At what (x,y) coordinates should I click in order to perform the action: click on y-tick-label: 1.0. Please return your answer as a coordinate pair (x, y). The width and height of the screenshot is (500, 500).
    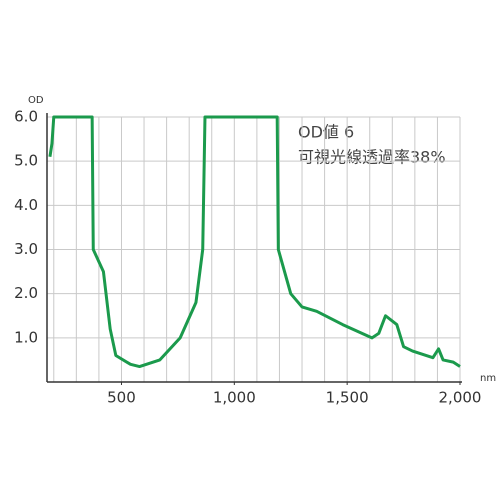
    Looking at the image, I should click on (26, 337).